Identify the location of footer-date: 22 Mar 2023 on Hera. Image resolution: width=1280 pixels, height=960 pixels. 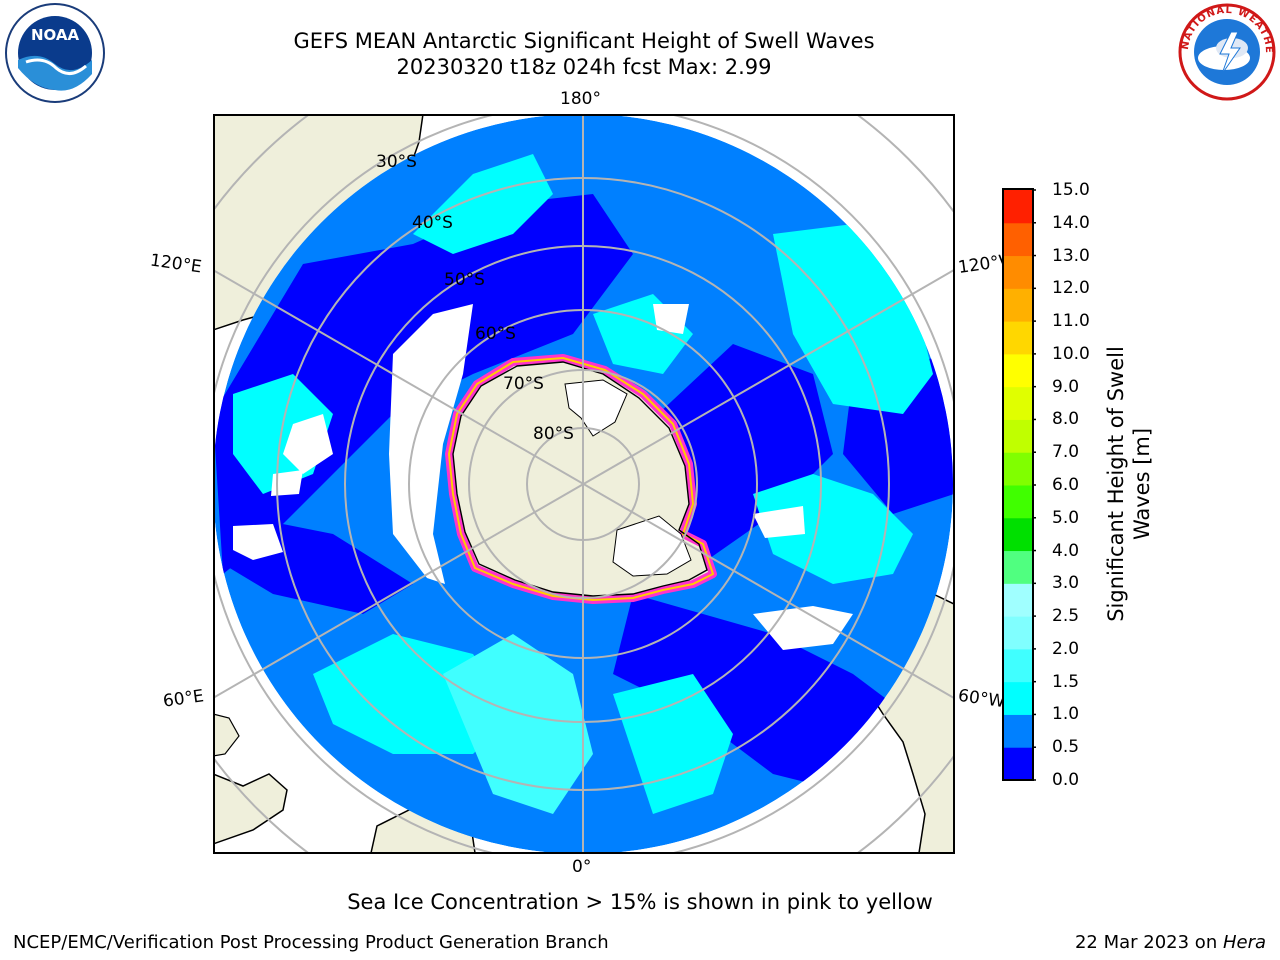
(1170, 942).